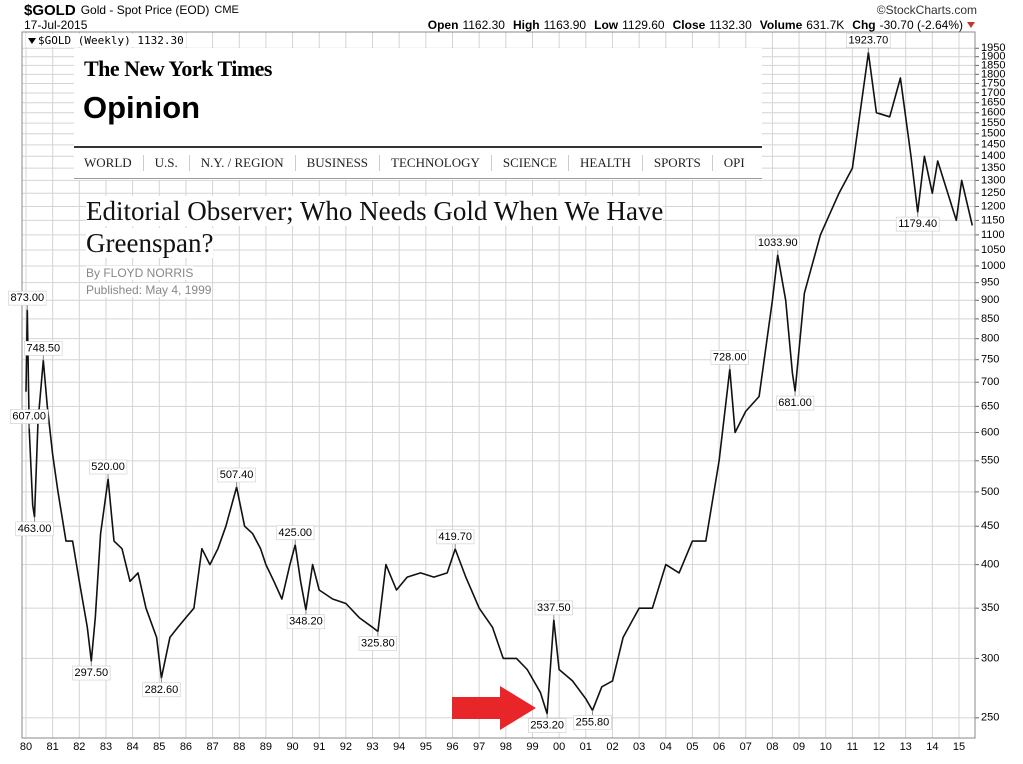  What do you see at coordinates (868, 41) in the screenshot?
I see `annotation-label: 1923.70` at bounding box center [868, 41].